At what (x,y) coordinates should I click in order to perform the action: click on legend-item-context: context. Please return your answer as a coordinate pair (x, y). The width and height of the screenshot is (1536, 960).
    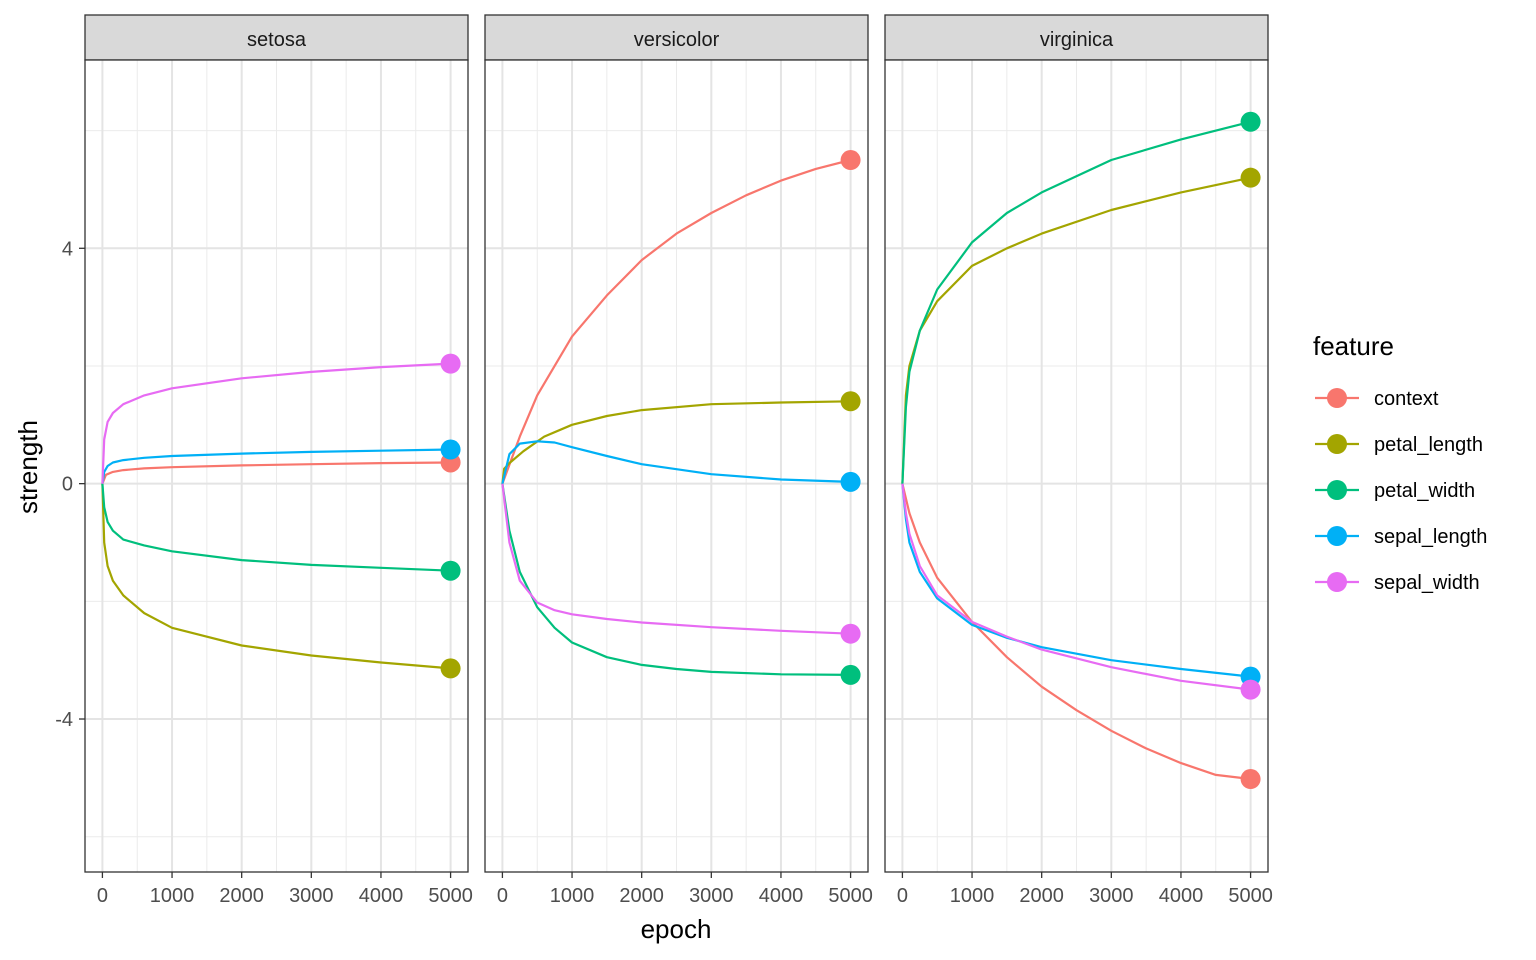
    Looking at the image, I should click on (1377, 399).